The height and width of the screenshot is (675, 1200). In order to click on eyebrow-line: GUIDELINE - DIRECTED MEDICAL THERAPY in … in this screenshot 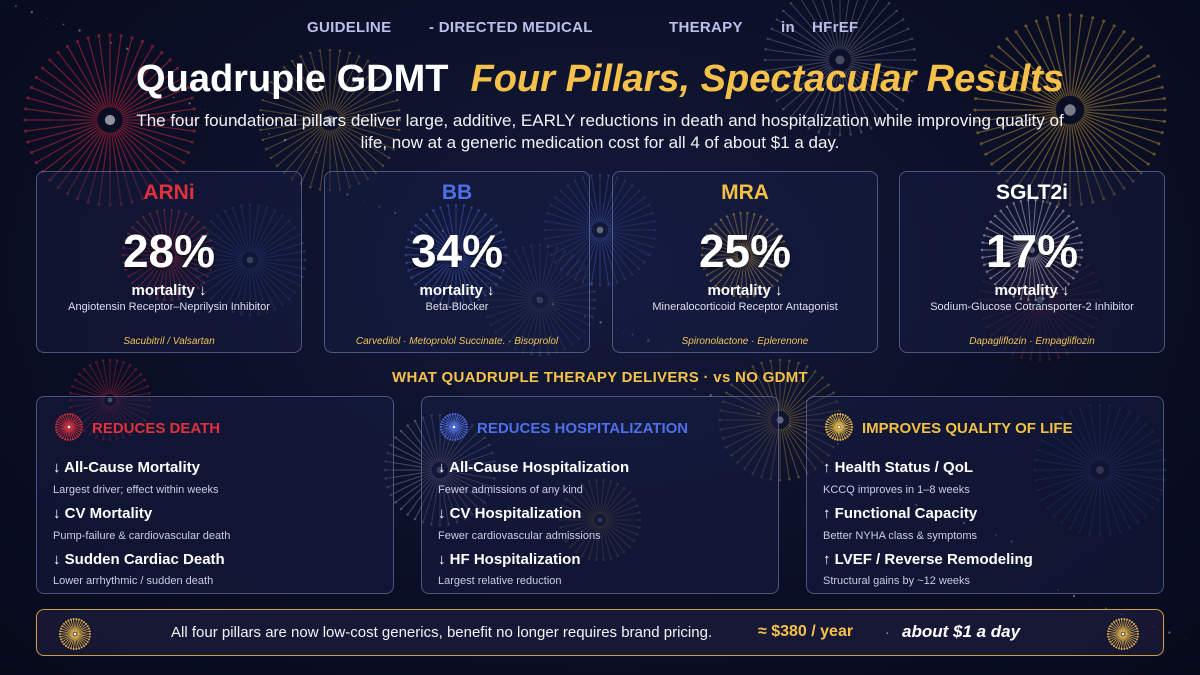, I will do `click(600, 28)`.